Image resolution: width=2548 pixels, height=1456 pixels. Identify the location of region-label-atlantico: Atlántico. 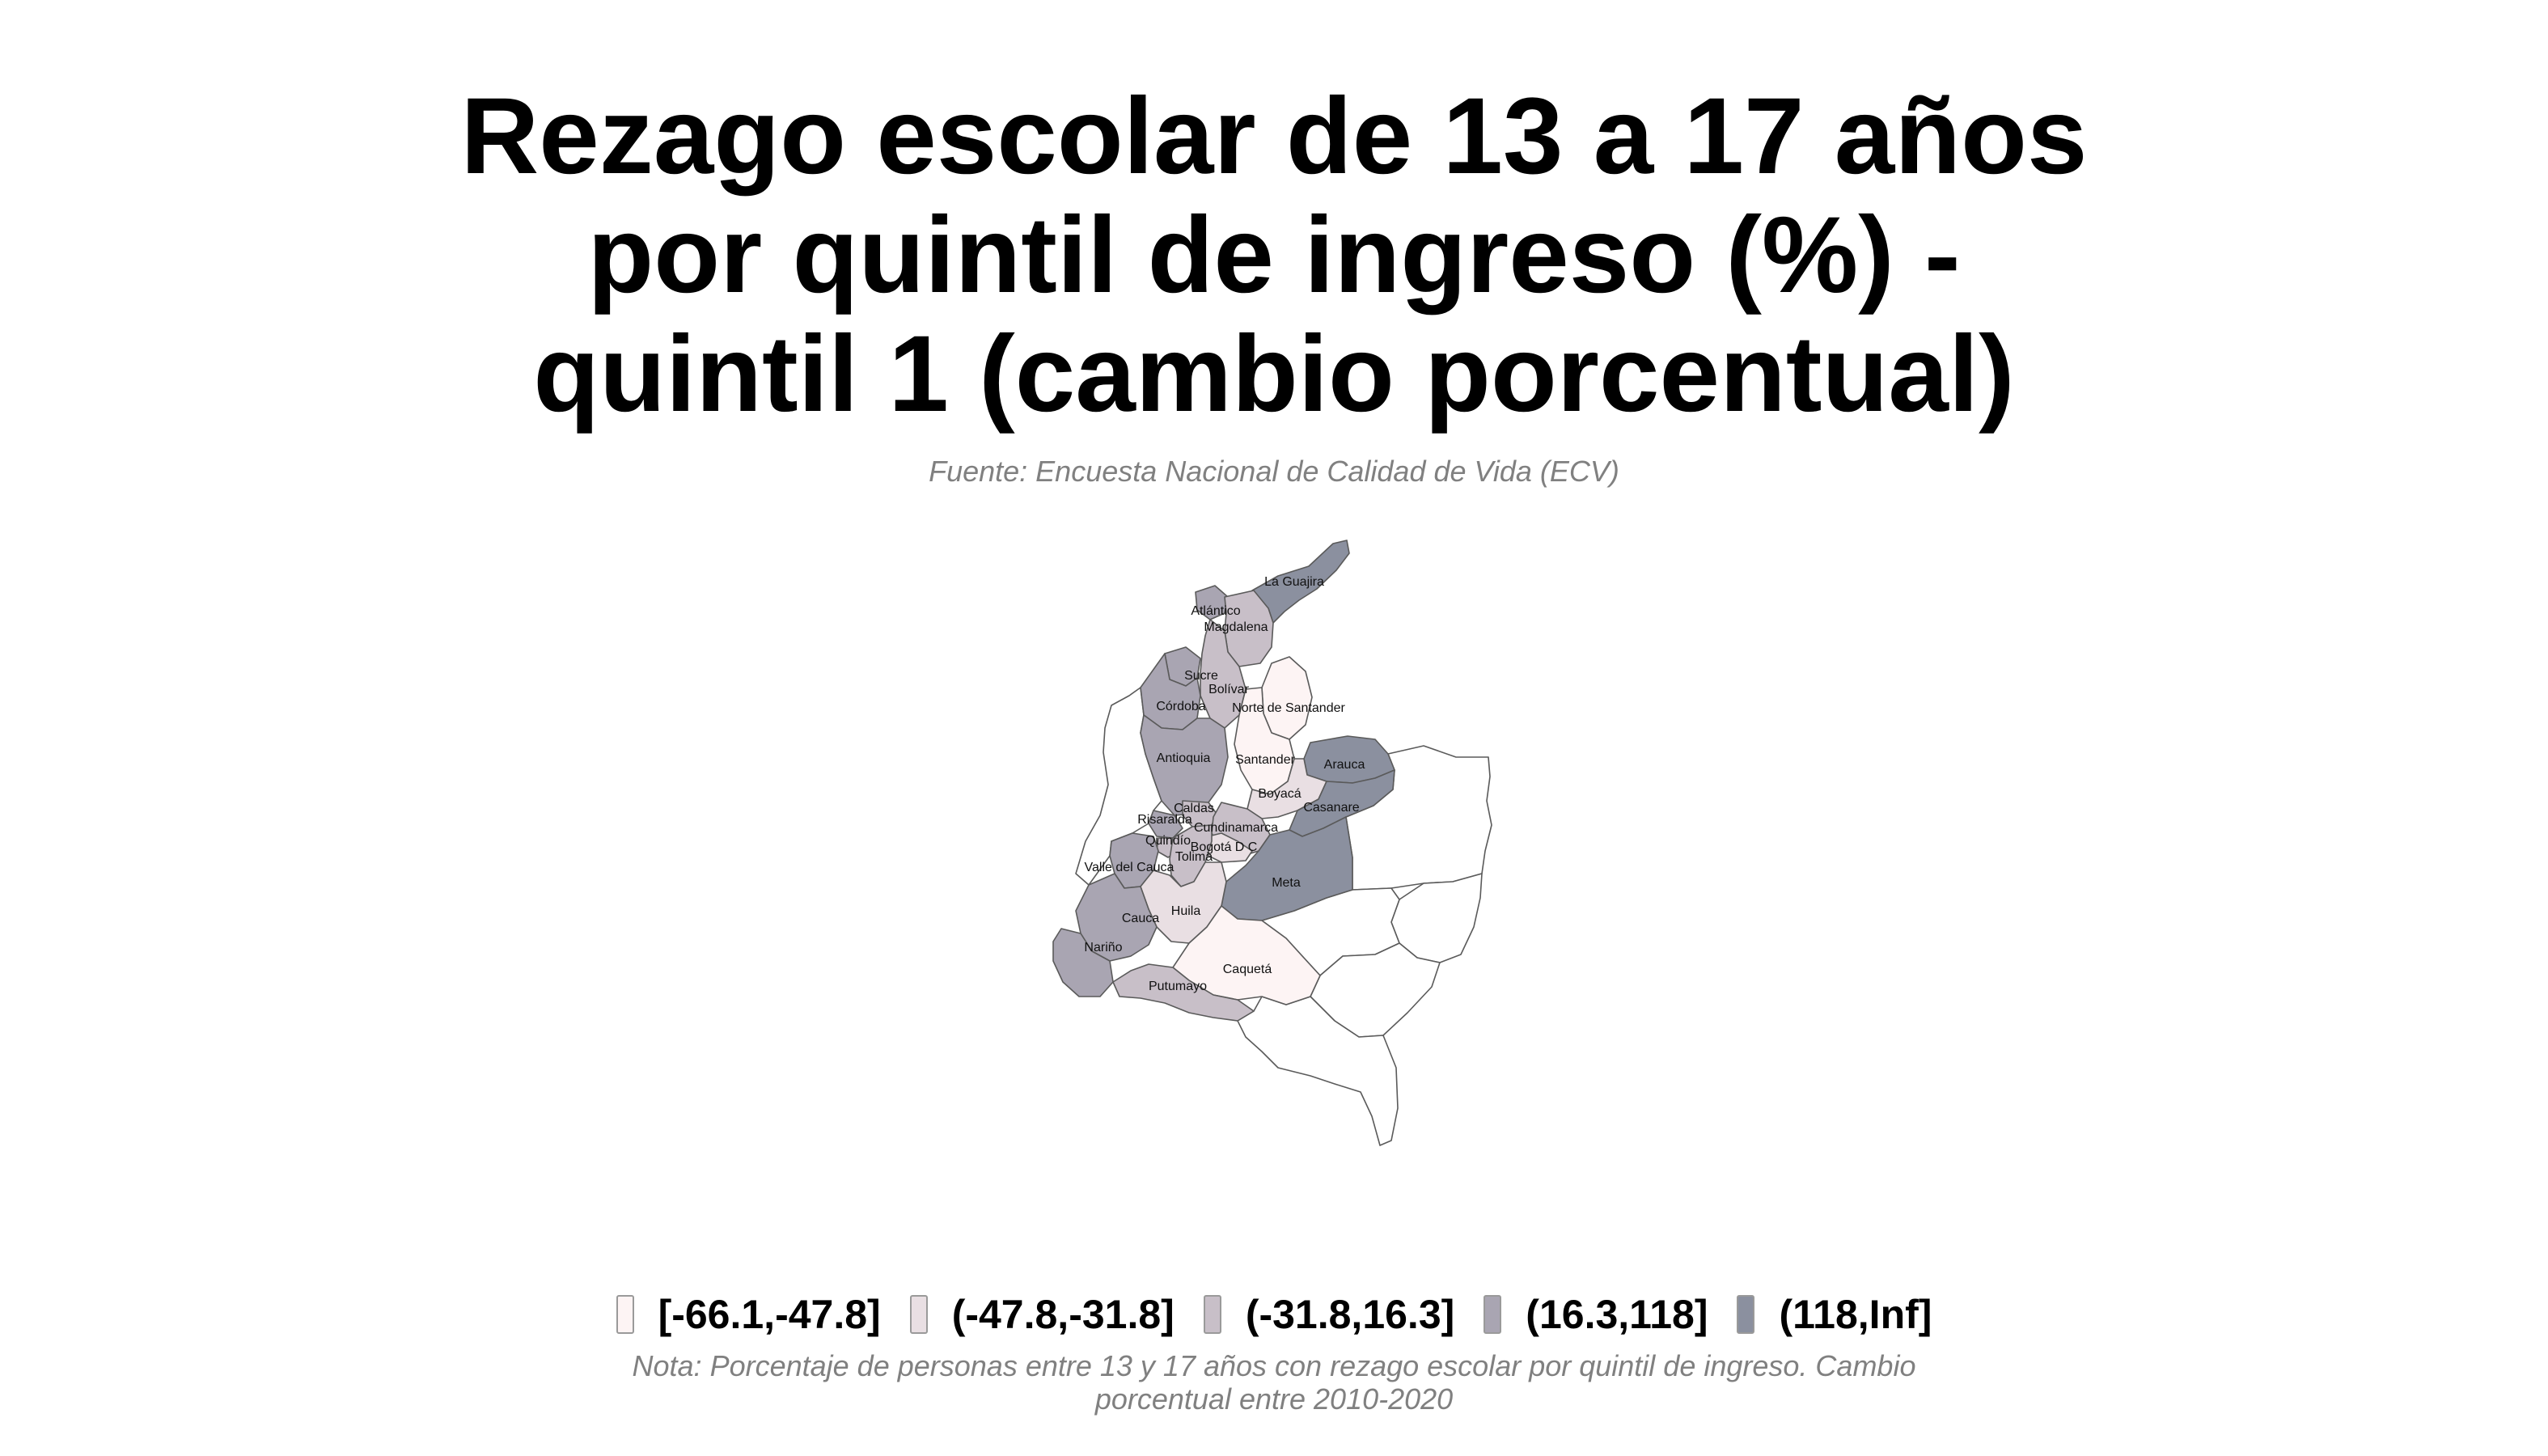
(1215, 611).